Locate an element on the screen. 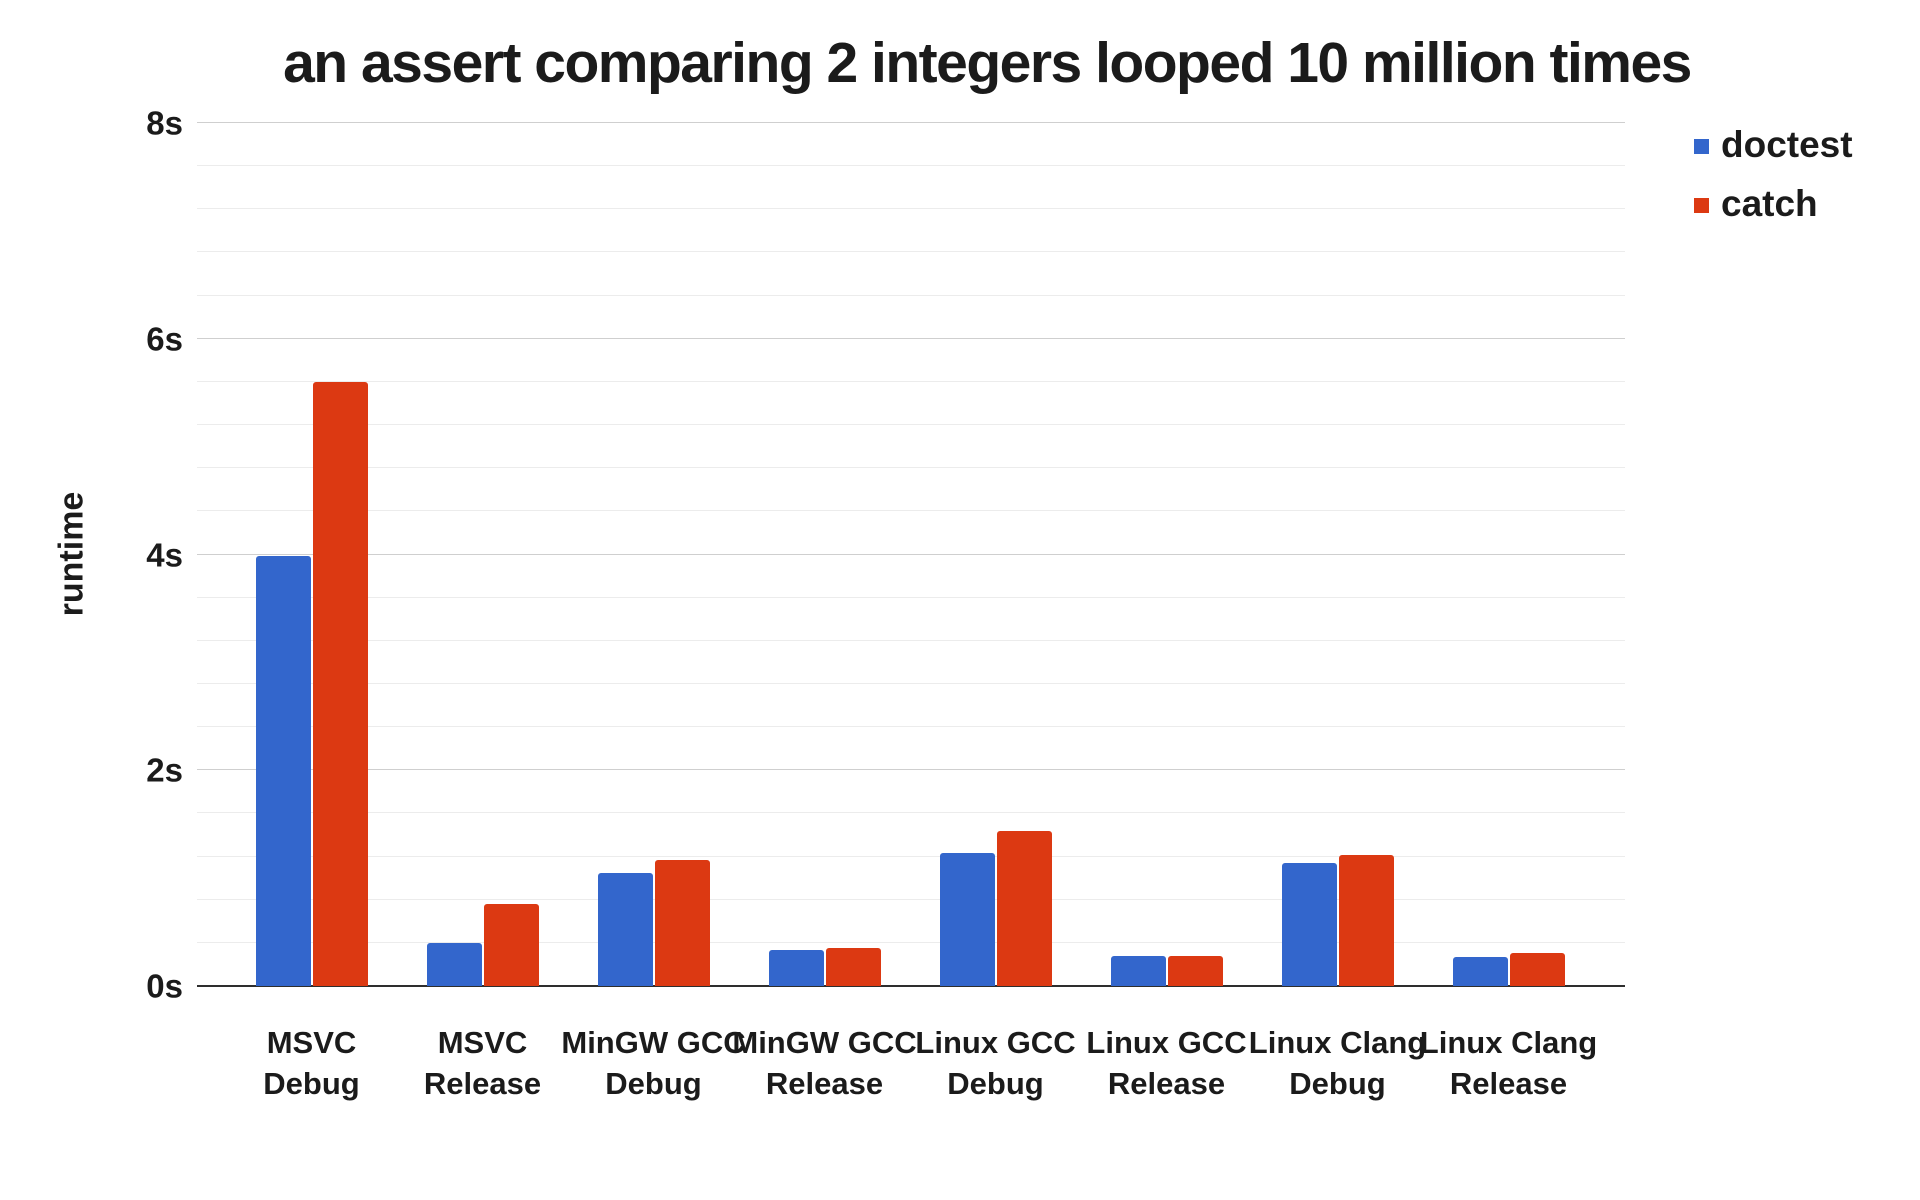 The height and width of the screenshot is (1200, 1920). x-axis-label-mingw-gcc-debug: MinGW GCC Debug is located at coordinates (653, 1063).